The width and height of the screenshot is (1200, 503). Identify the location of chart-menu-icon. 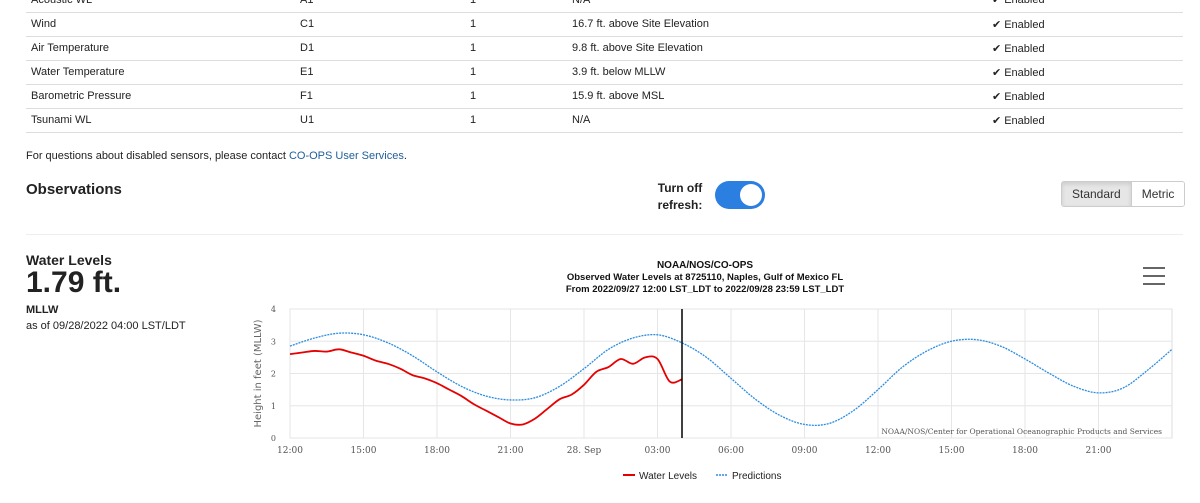
(1154, 277).